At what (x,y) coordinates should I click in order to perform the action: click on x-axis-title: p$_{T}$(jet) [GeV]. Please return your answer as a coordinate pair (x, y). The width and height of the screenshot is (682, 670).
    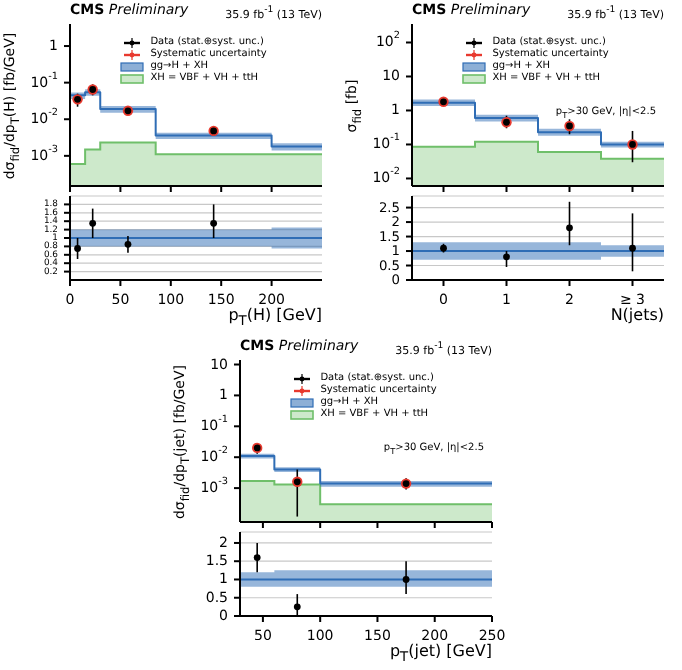
    Looking at the image, I should click on (440, 655).